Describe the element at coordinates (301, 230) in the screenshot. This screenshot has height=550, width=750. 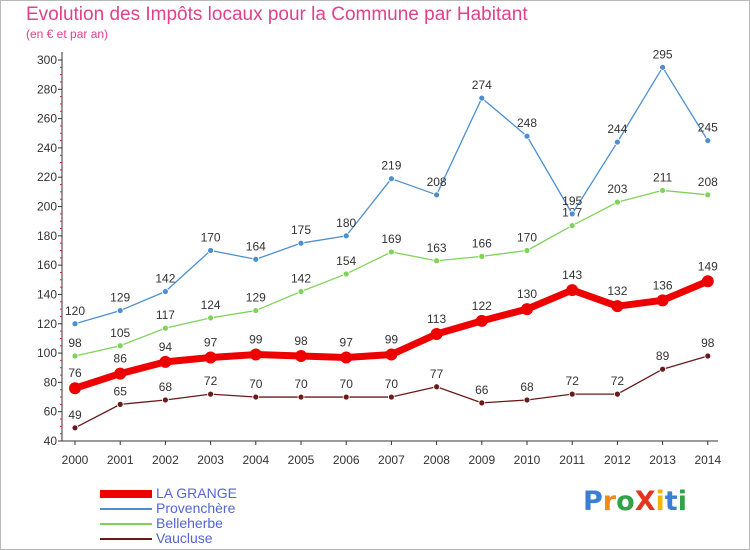
I see `data-label: 175` at that location.